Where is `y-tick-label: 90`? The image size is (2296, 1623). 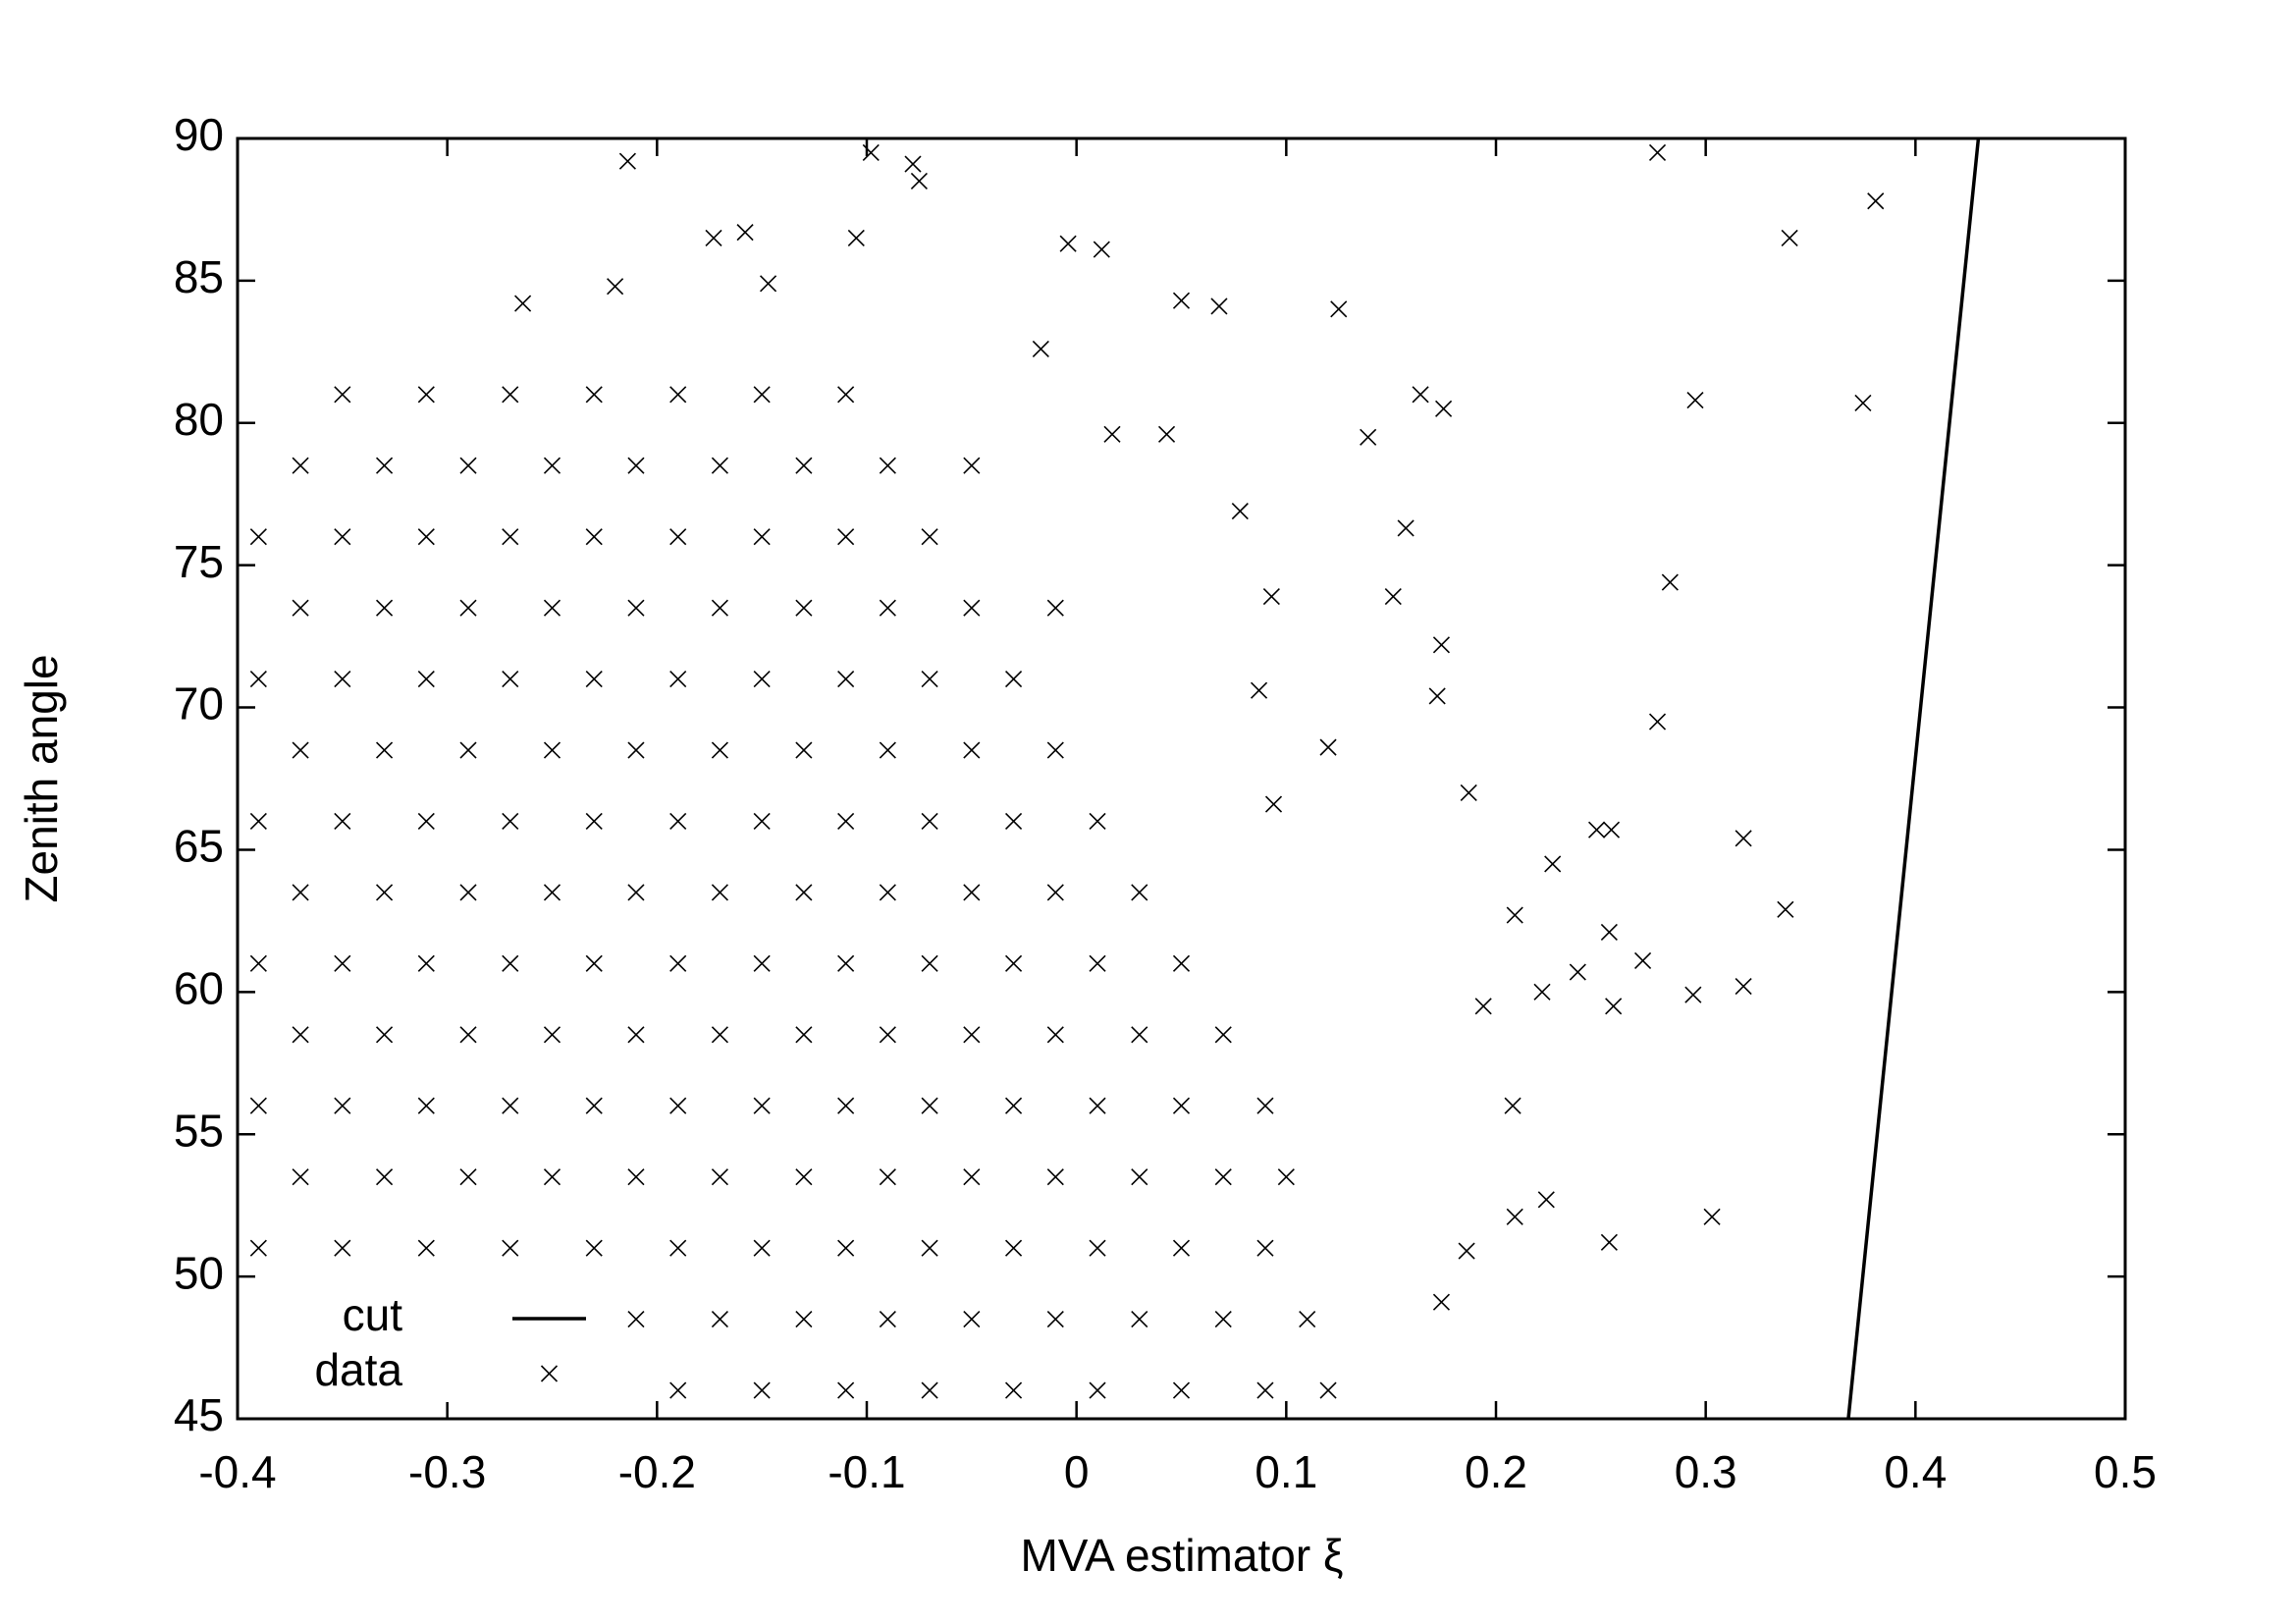 y-tick-label: 90 is located at coordinates (199, 134).